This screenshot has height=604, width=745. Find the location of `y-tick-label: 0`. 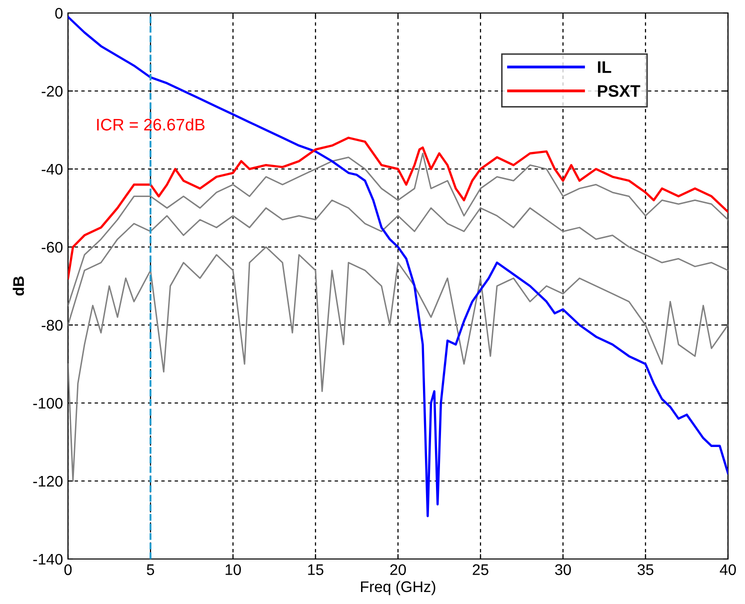

y-tick-label: 0 is located at coordinates (59, 13).